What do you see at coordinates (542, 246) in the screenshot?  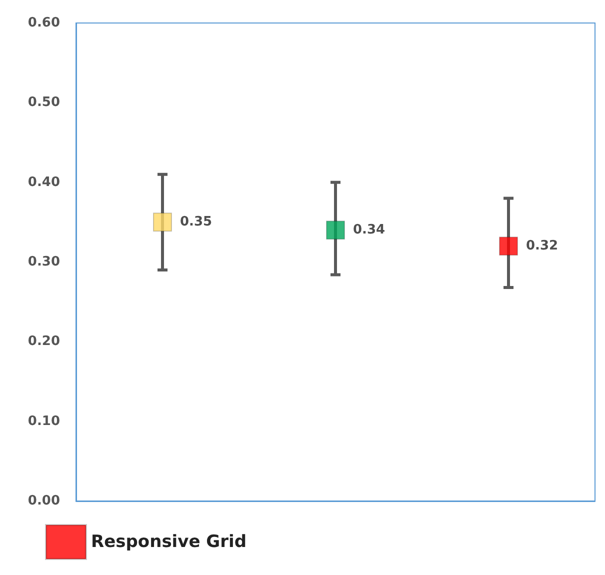 I see `data-label: 0.32` at bounding box center [542, 246].